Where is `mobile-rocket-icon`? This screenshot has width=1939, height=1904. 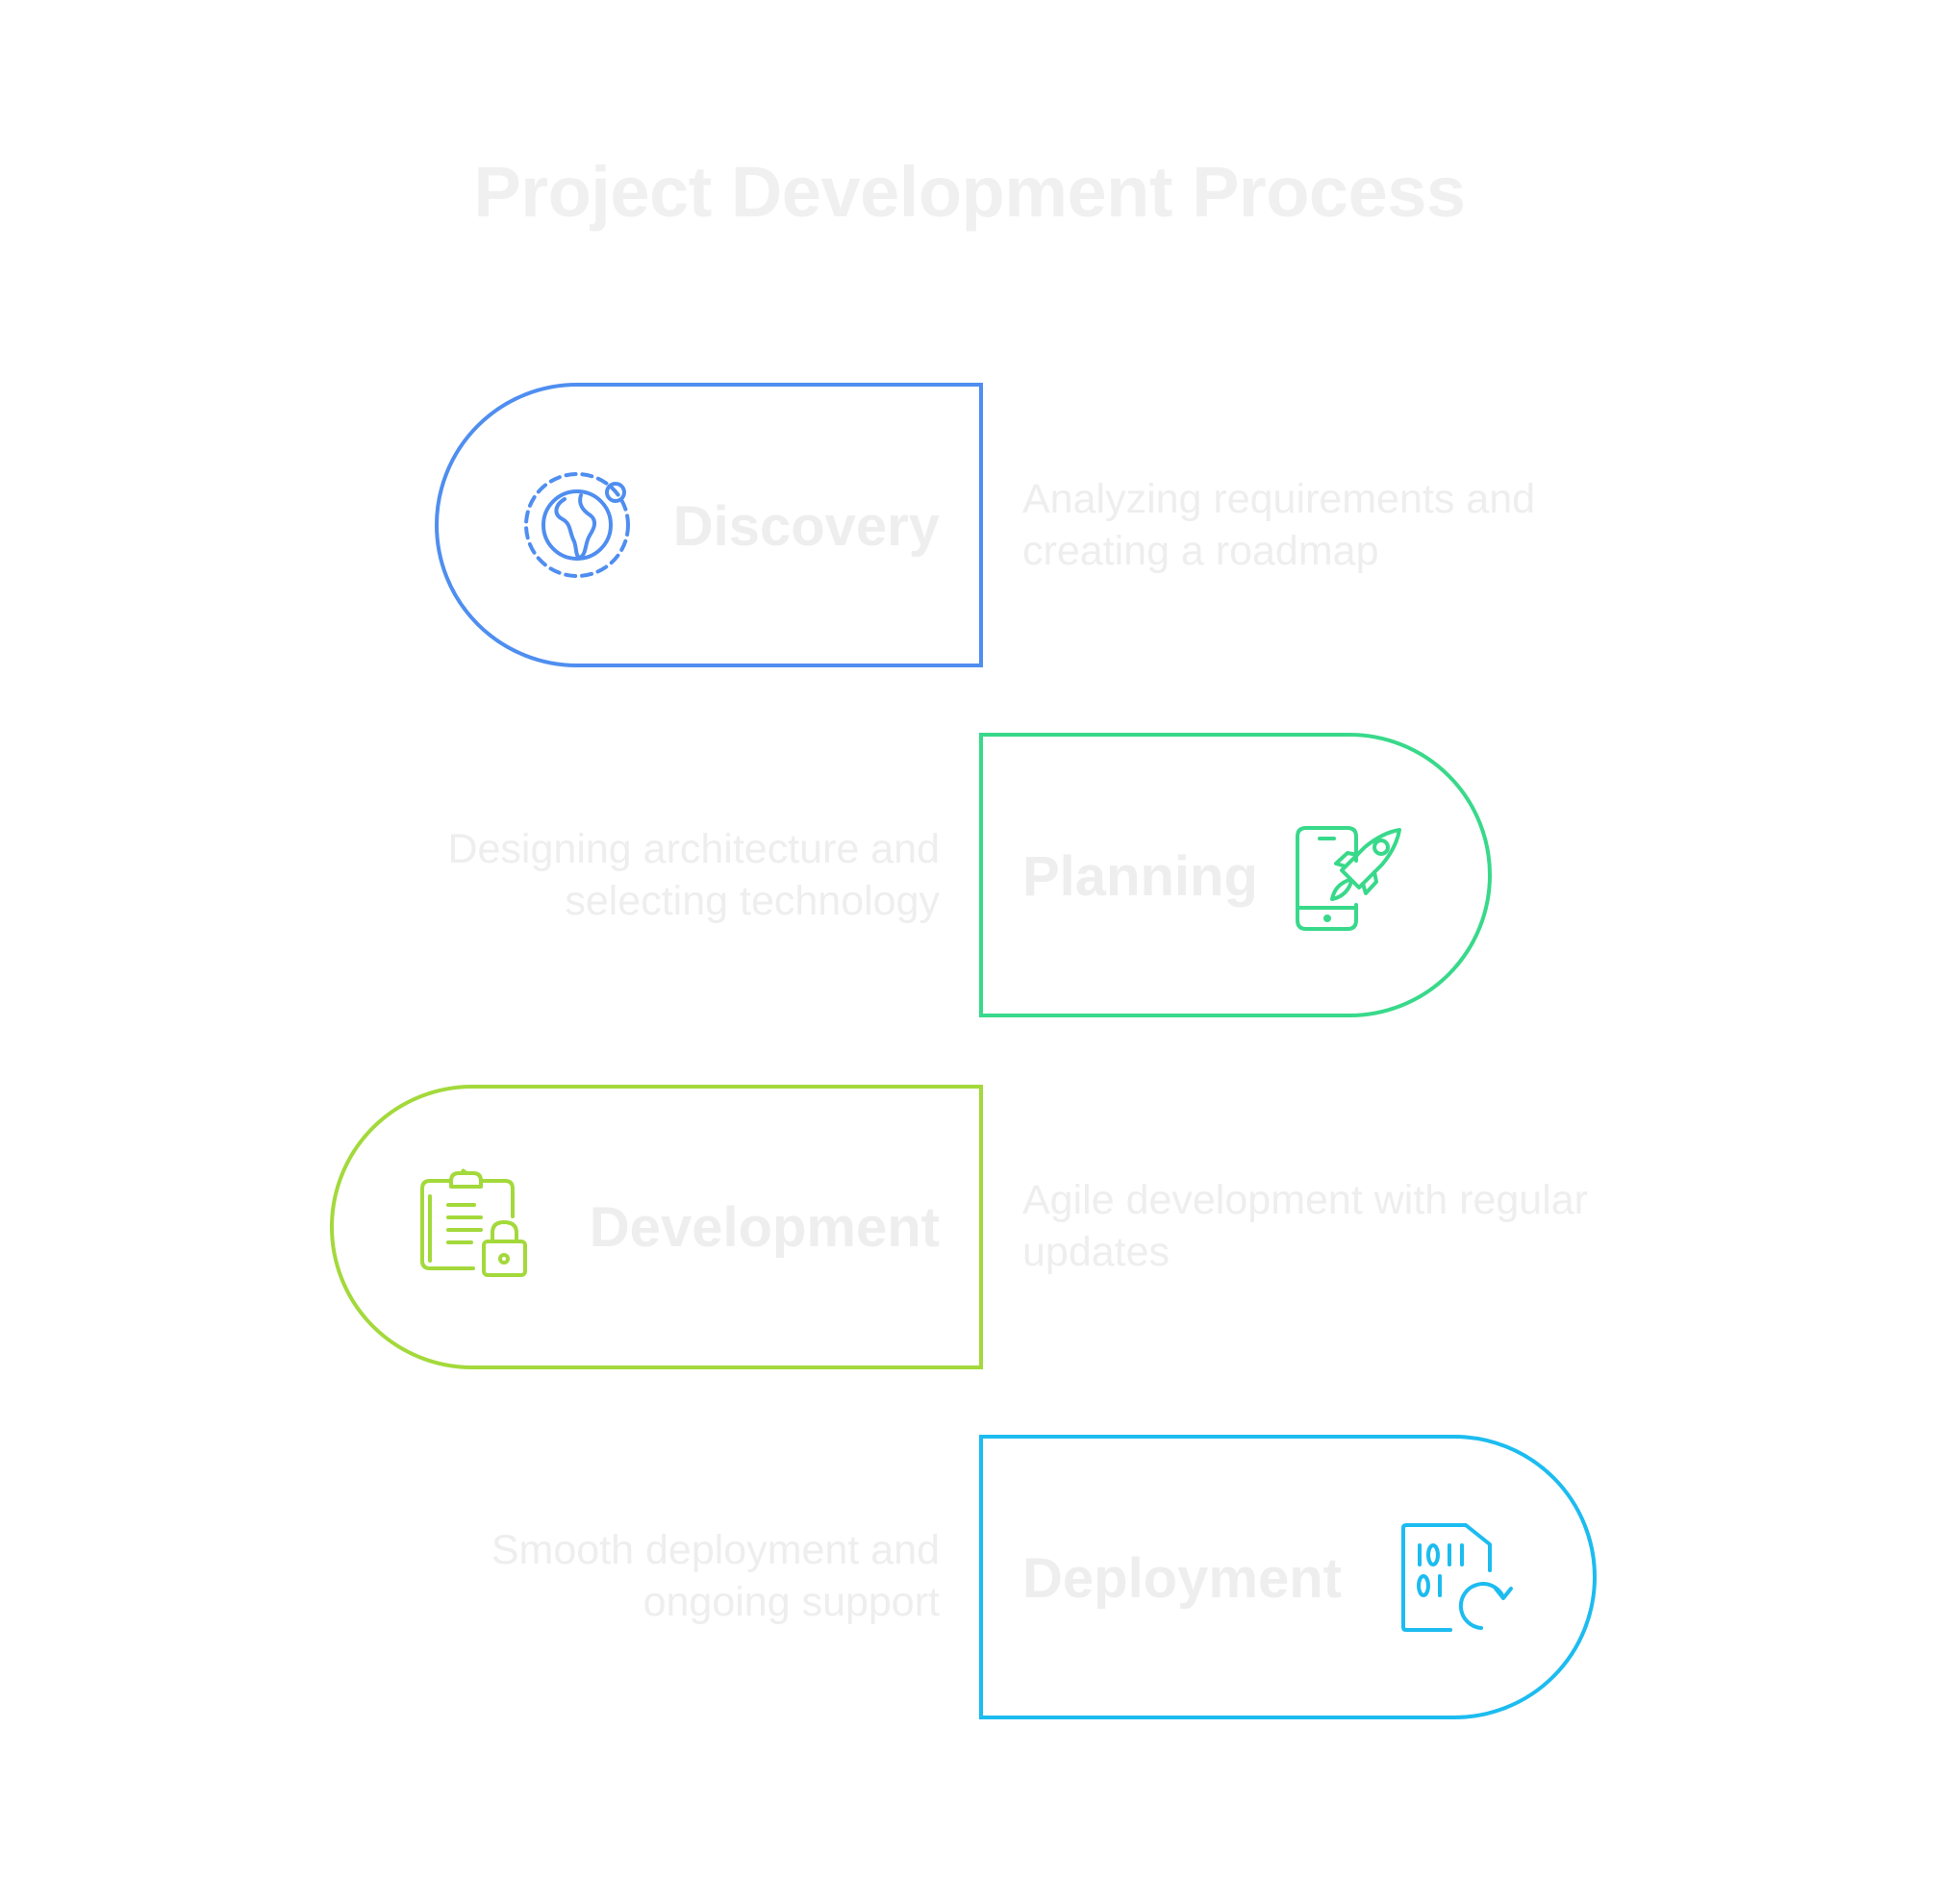 mobile-rocket-icon is located at coordinates (1348, 878).